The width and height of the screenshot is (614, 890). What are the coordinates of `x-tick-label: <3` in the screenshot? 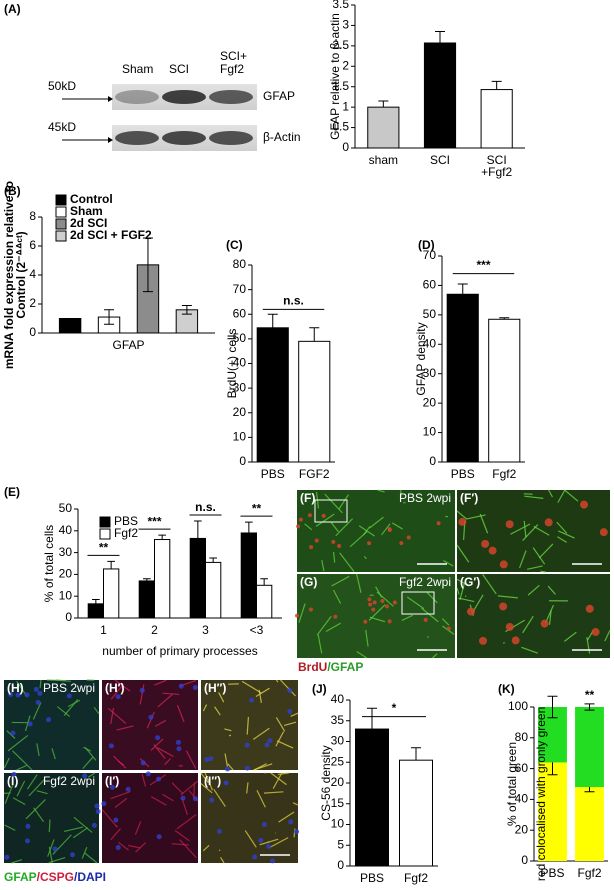 It's located at (257, 630).